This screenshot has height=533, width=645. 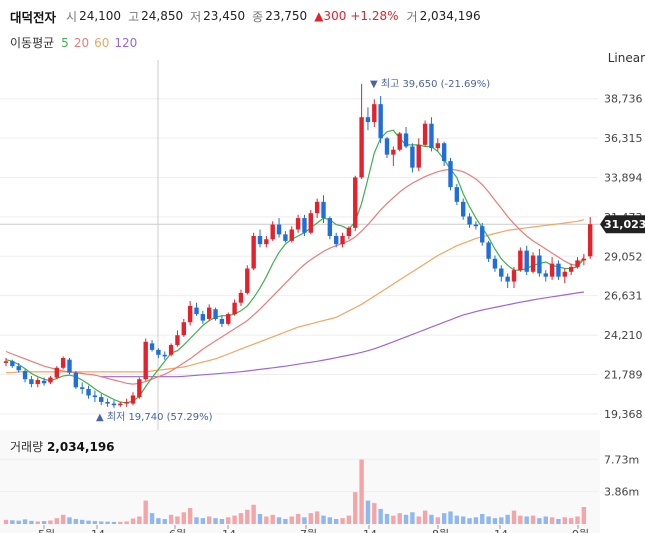 What do you see at coordinates (430, 84) in the screenshot?
I see `max-annotation: ▼ 최고 39,650 (-21.69%)` at bounding box center [430, 84].